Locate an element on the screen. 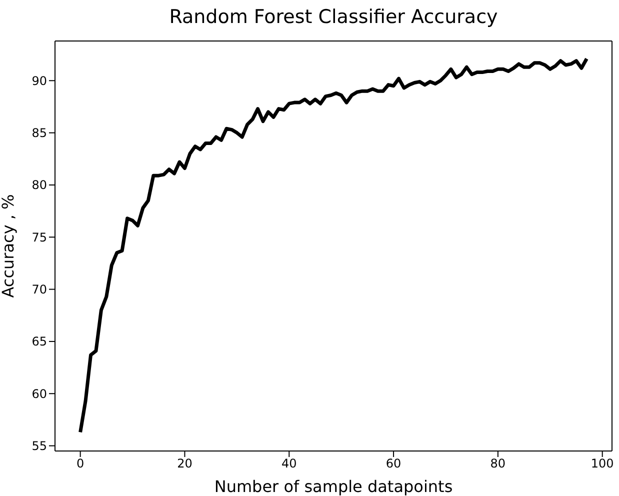 Image resolution: width=619 pixels, height=496 pixels. y-tick-label: 70 is located at coordinates (39, 289).